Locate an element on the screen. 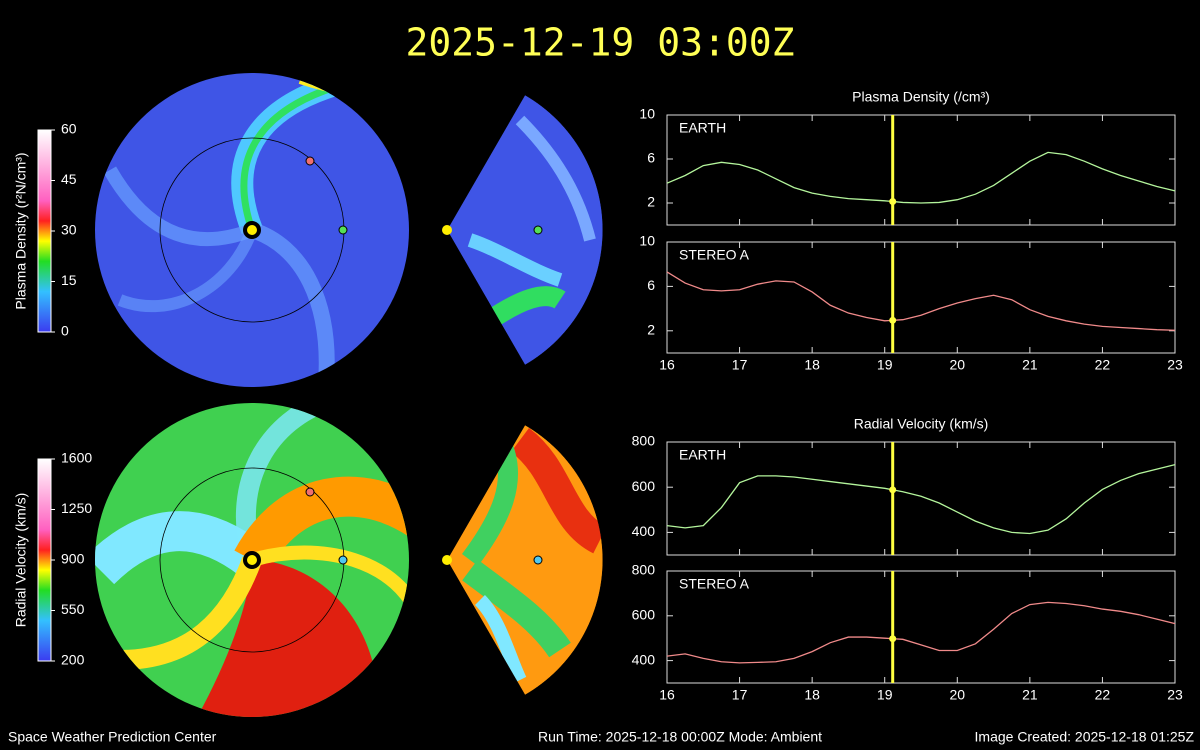 Image resolution: width=1200 pixels, height=750 pixels. colorbar-tick-label: 550 is located at coordinates (73, 609).